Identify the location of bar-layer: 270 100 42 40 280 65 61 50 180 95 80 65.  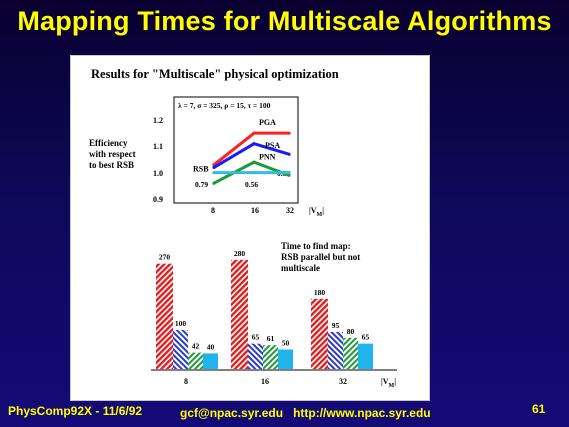
(264, 309).